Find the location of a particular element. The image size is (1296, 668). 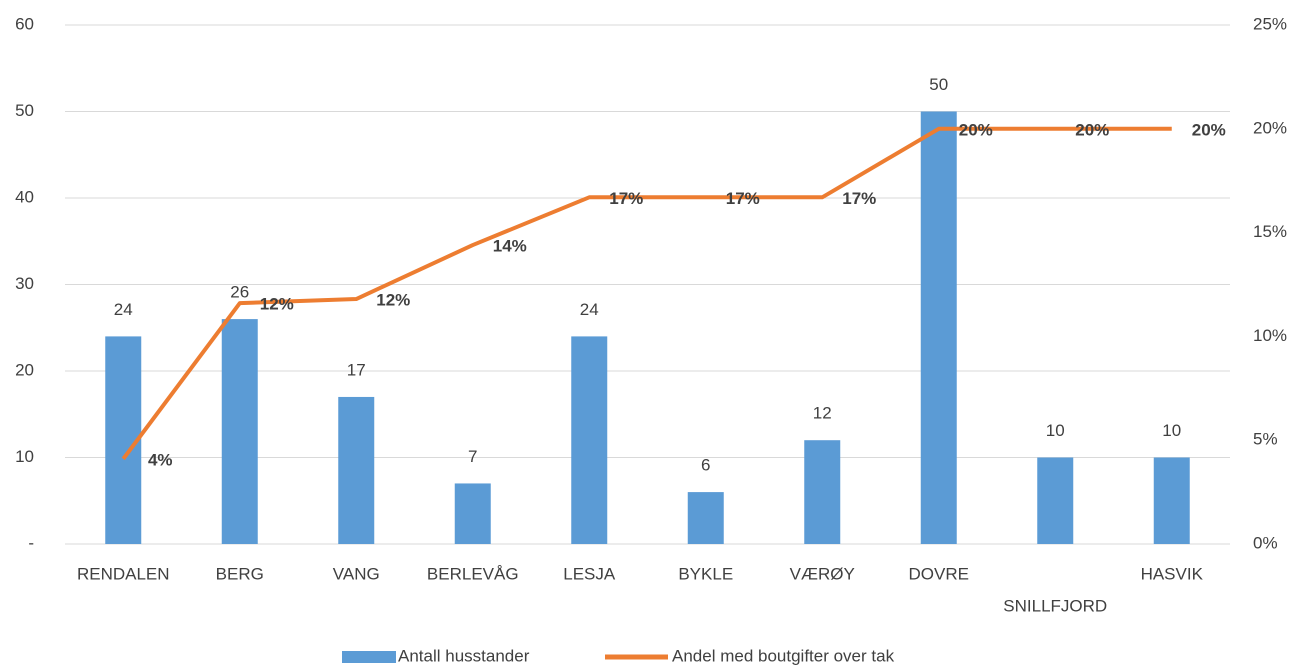

y-tick-label: 10 is located at coordinates (24, 456).